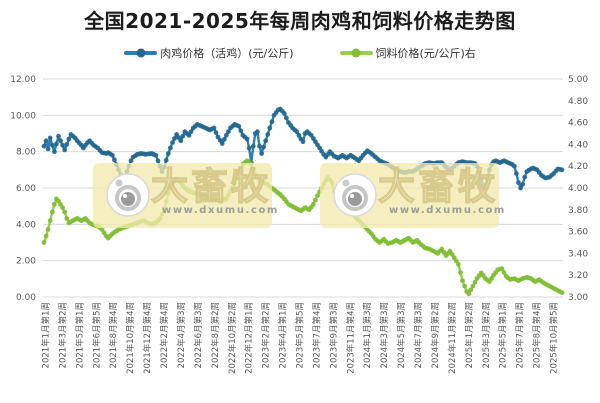 The image size is (600, 403). What do you see at coordinates (227, 53) in the screenshot?
I see `legend-label-broiler: 肉鸡价格（活鸡）(元/公斤)` at bounding box center [227, 53].